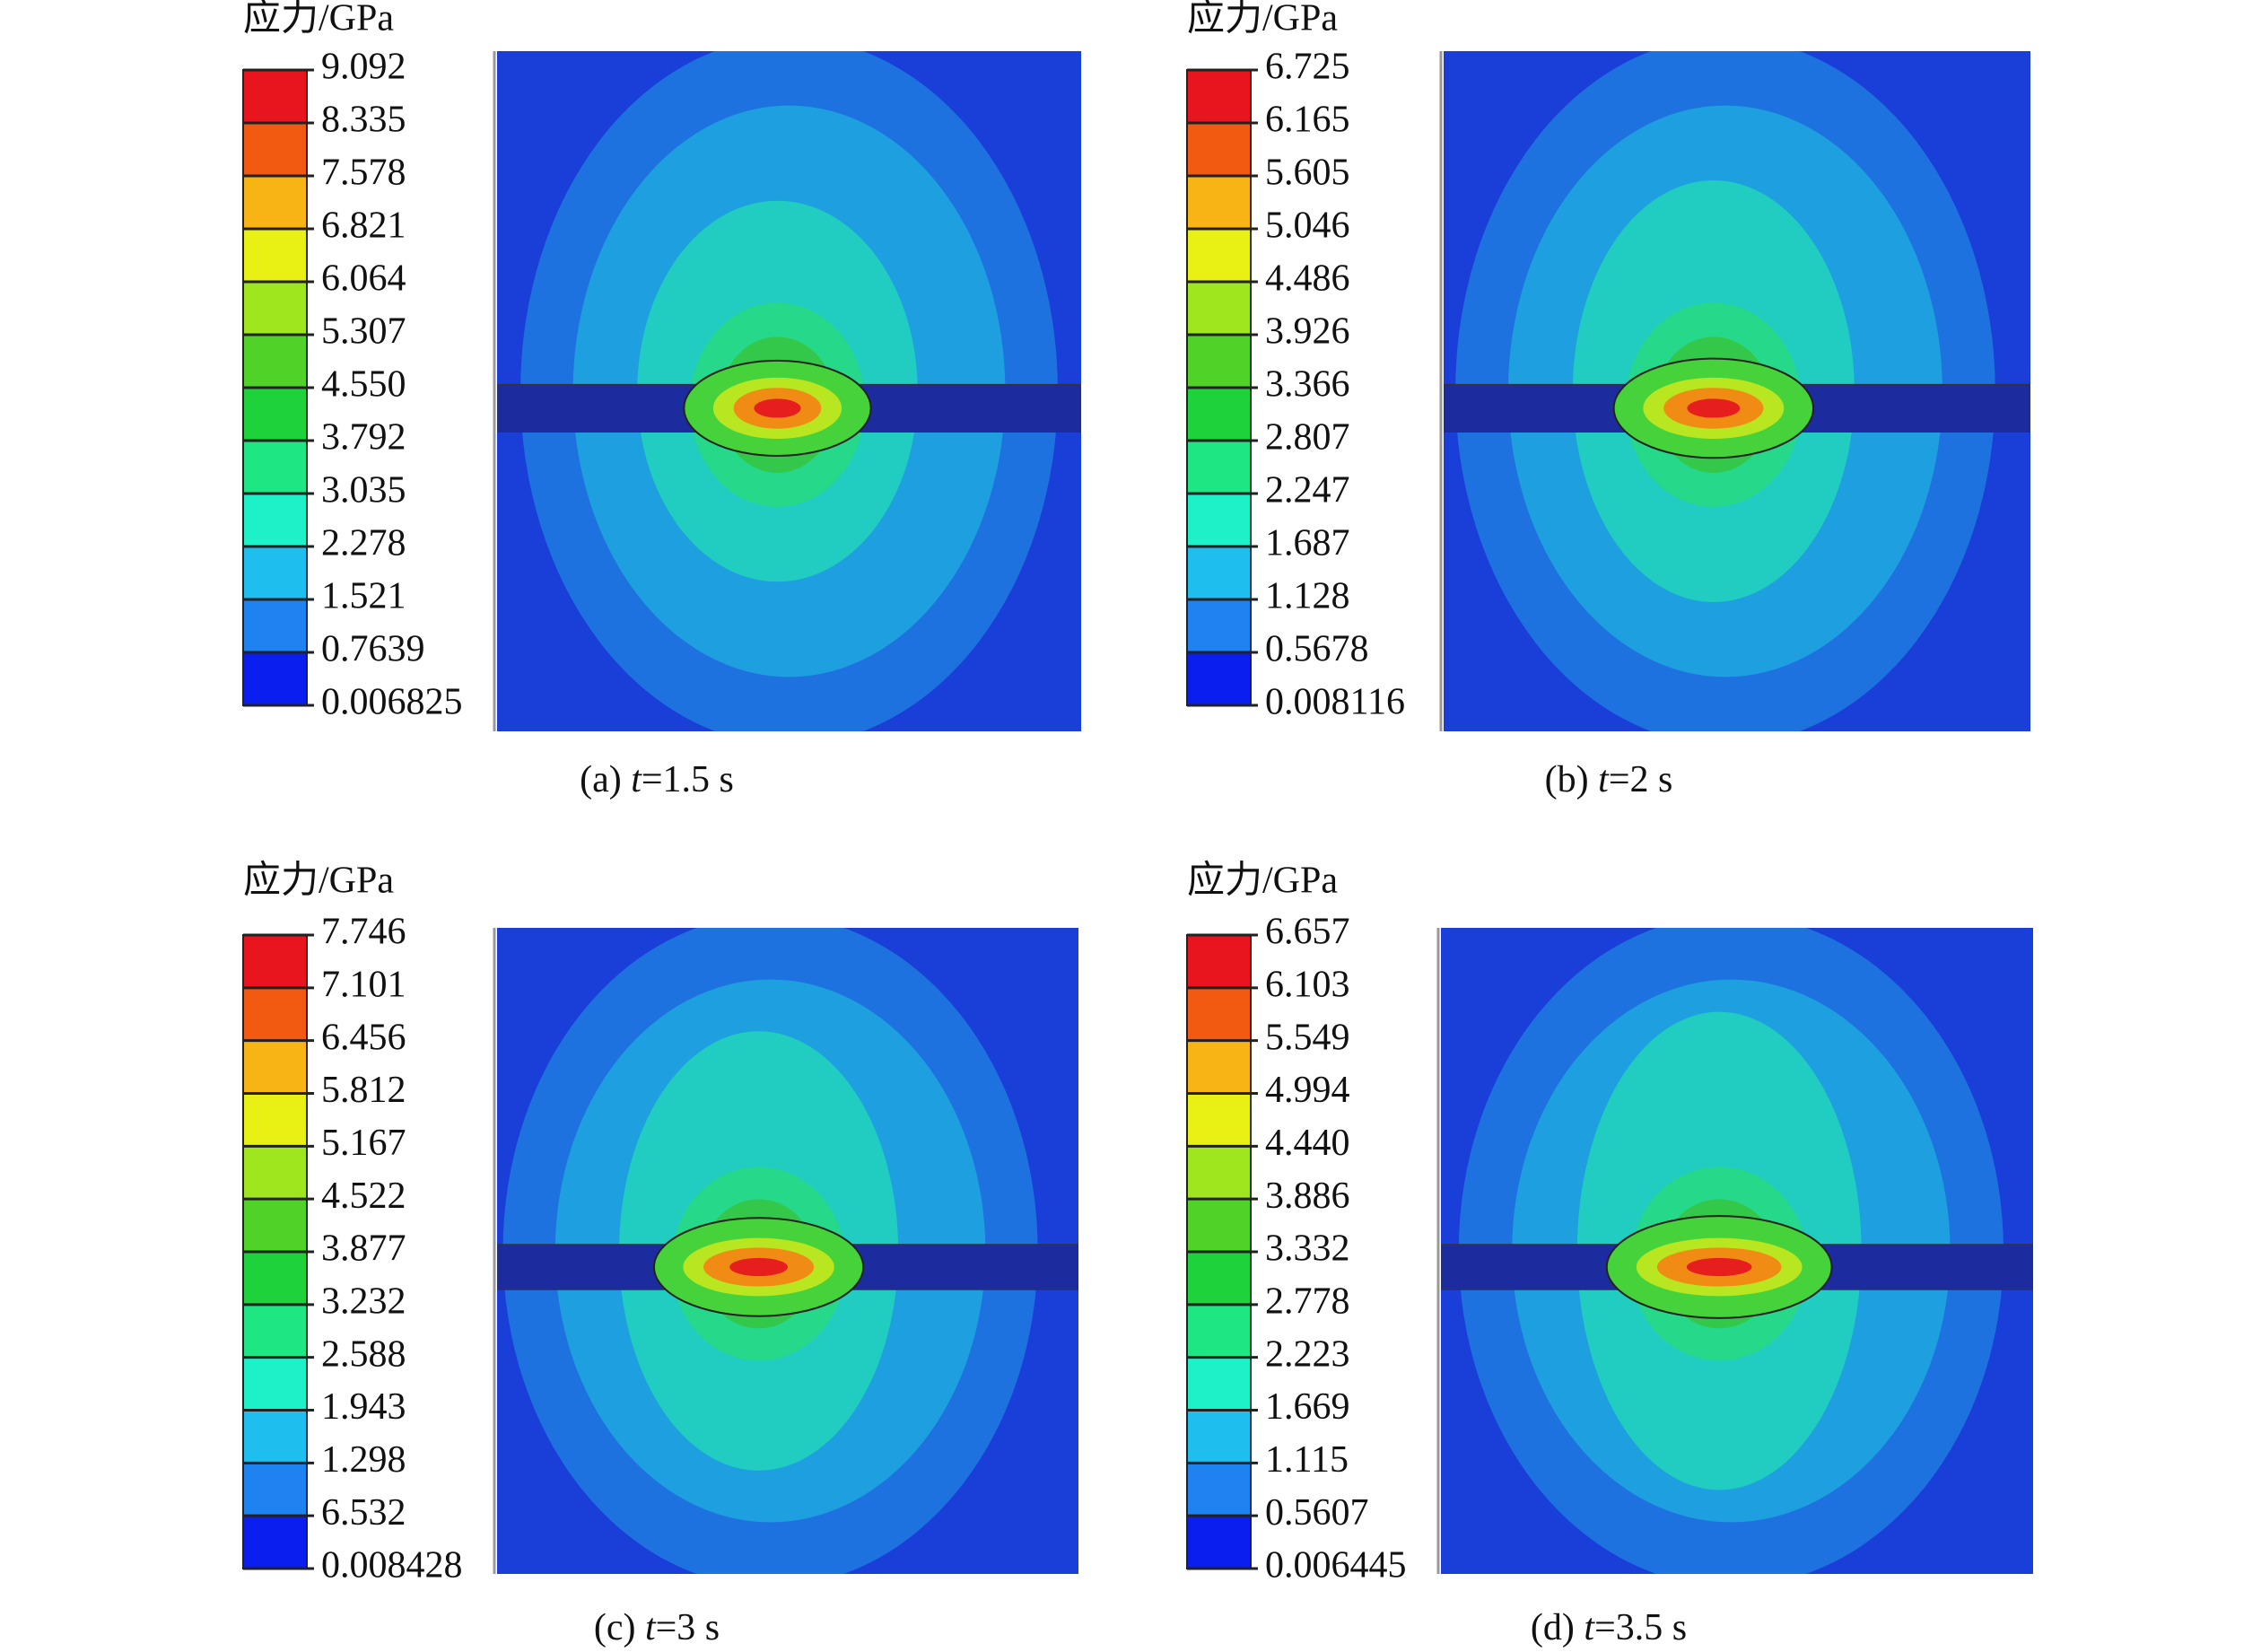 The width and height of the screenshot is (2261, 1652). Describe the element at coordinates (1640, 1627) in the screenshot. I see `caption-value: =3.5 s` at that location.